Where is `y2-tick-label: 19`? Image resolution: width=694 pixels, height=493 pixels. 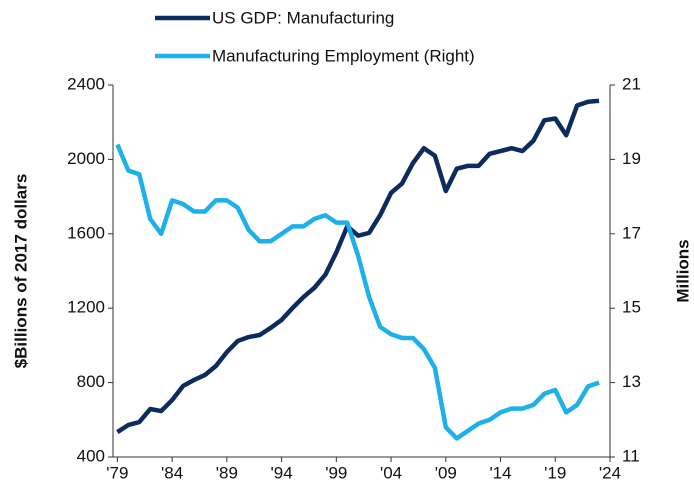
y2-tick-label: 19 is located at coordinates (631, 158).